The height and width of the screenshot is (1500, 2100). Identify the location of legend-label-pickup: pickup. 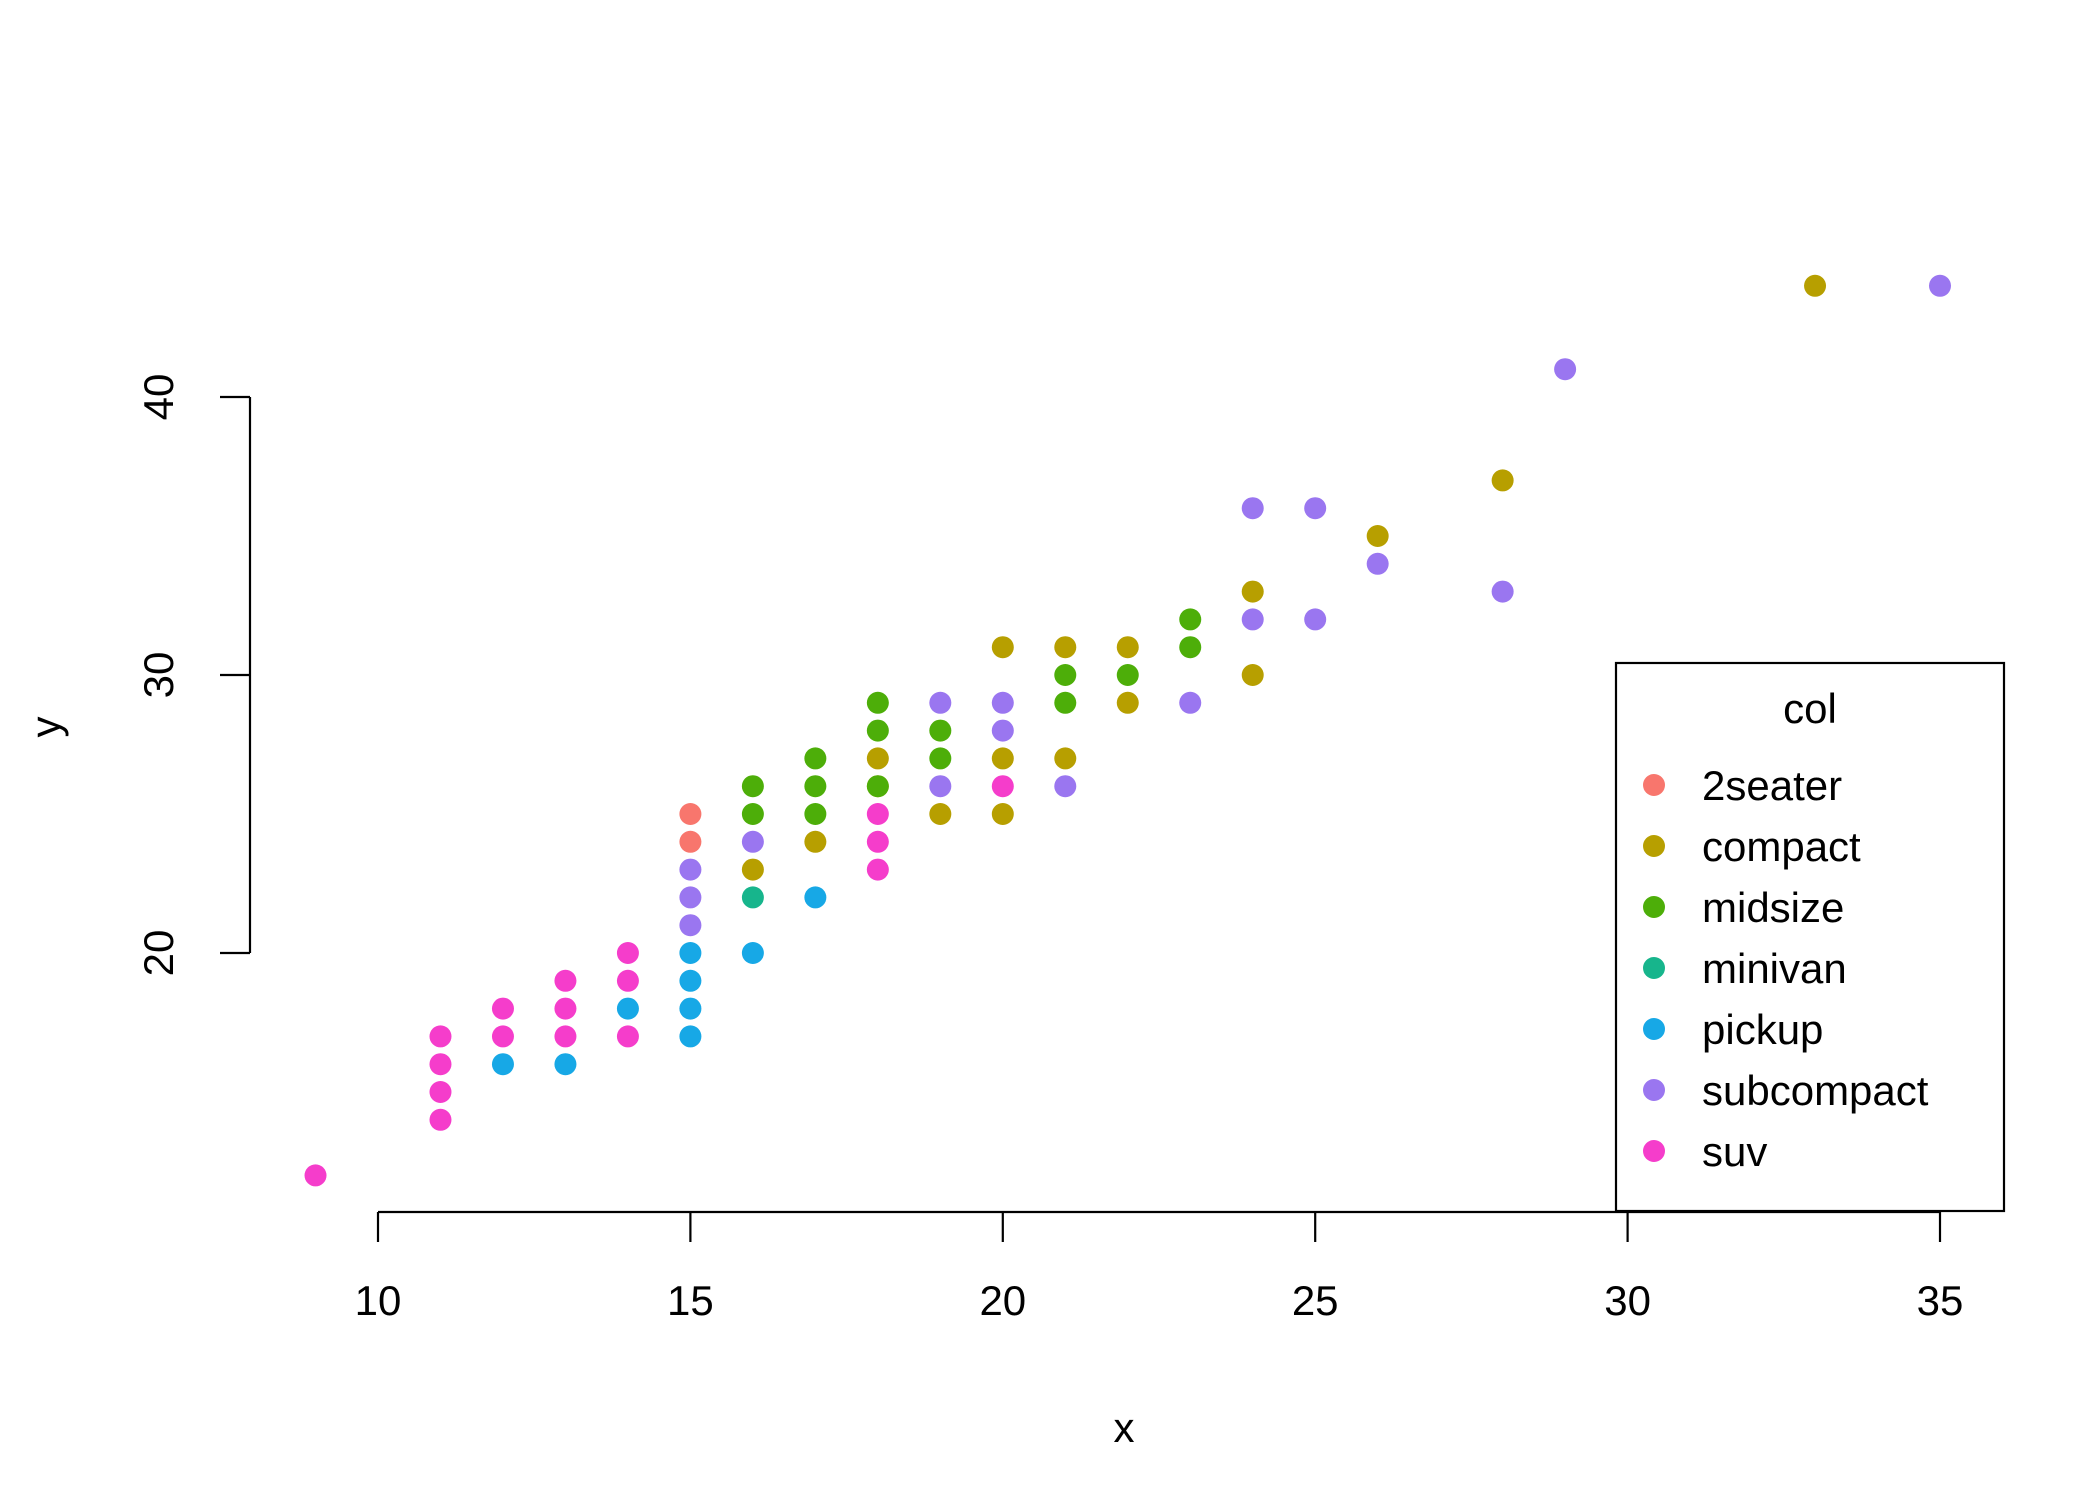
(1762, 1029).